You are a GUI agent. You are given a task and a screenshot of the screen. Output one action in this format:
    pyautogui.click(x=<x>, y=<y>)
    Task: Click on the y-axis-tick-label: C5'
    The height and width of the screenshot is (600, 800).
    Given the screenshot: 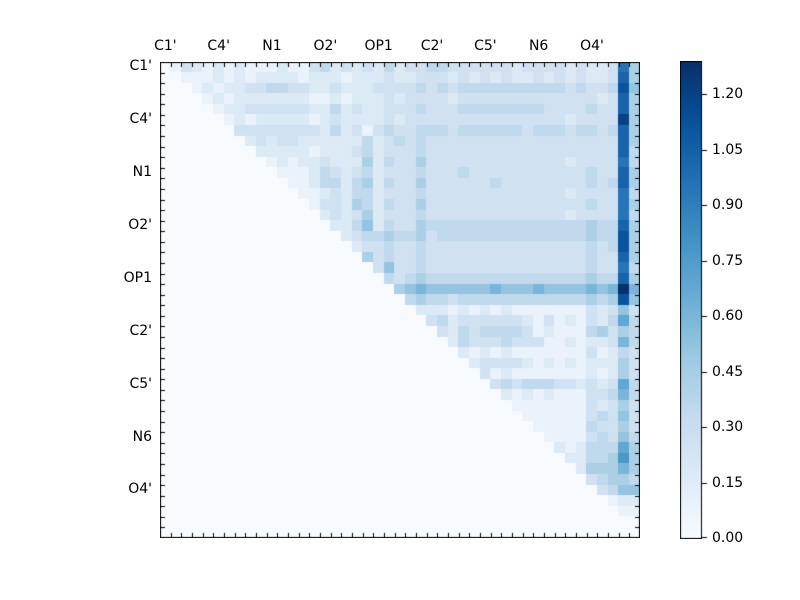 What is the action you would take?
    pyautogui.click(x=140, y=383)
    